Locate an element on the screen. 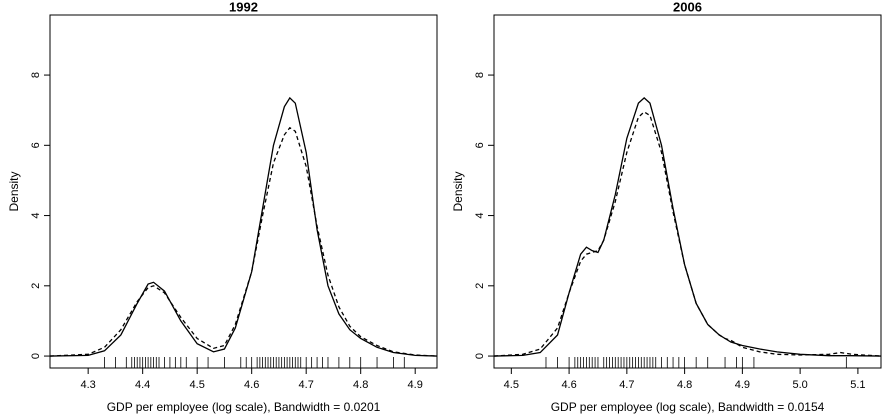 This screenshot has height=419, width=889. x-tick-label: 4.3 is located at coordinates (88, 385).